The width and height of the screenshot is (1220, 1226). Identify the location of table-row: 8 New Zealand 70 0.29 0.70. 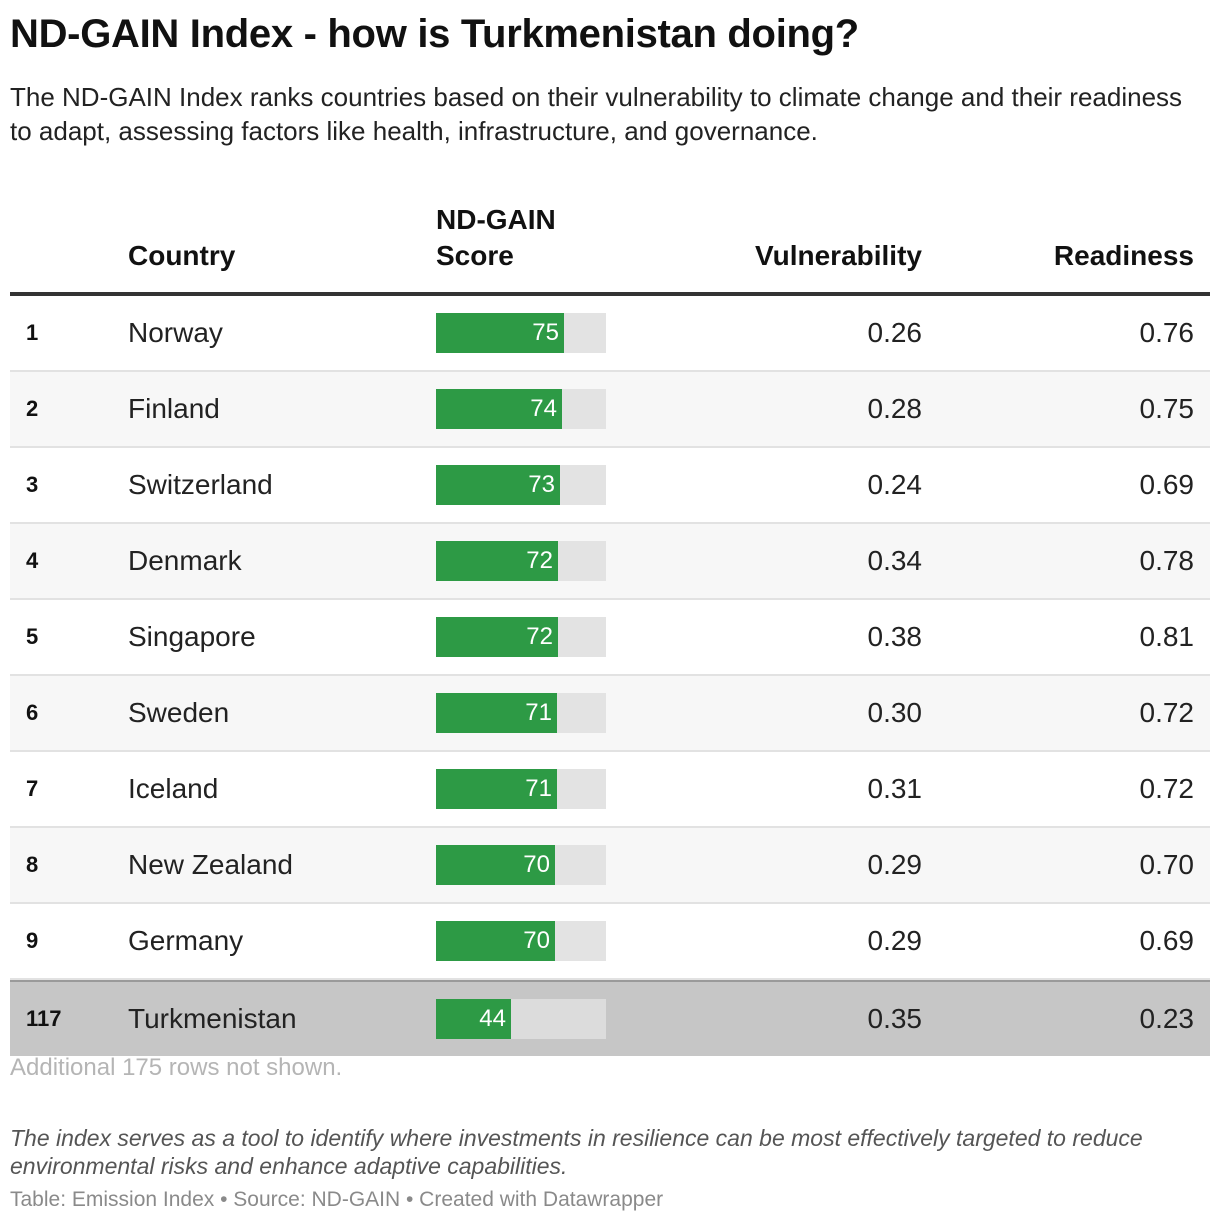
(610, 866).